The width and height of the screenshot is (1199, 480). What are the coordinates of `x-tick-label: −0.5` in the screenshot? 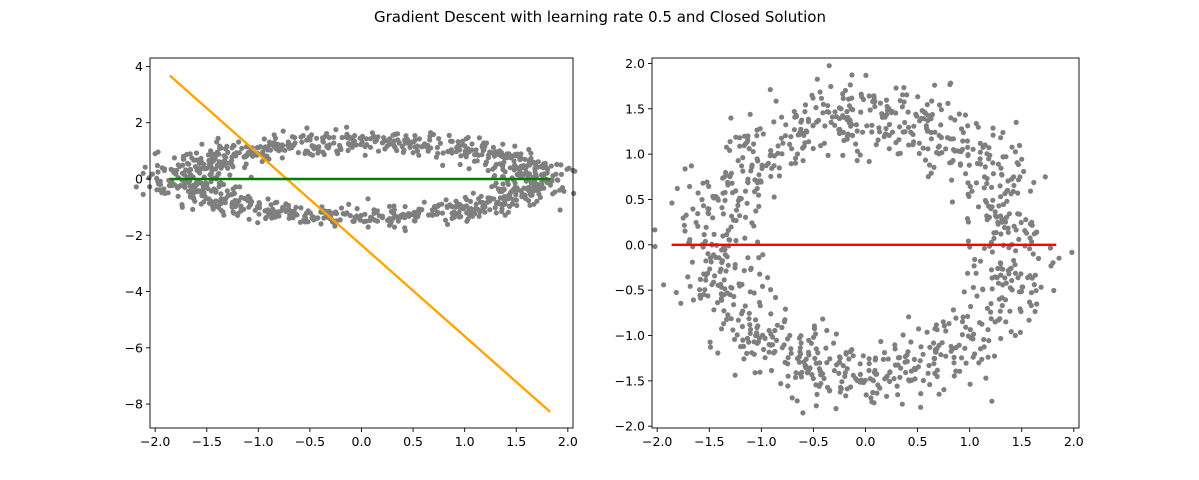 It's located at (813, 441).